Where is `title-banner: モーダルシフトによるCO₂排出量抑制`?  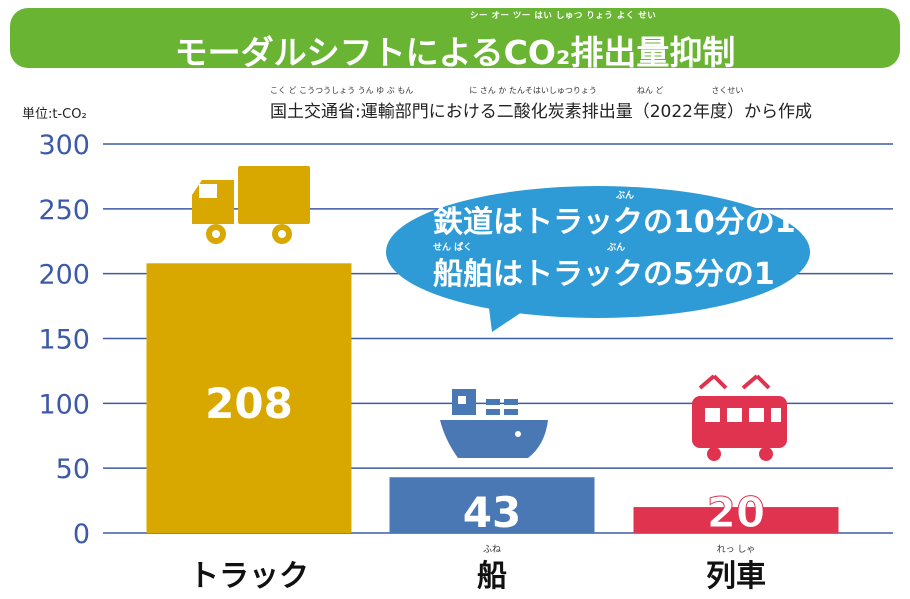
title-banner: モーダルシフトによるCO₂排出量抑制 is located at coordinates (455, 40).